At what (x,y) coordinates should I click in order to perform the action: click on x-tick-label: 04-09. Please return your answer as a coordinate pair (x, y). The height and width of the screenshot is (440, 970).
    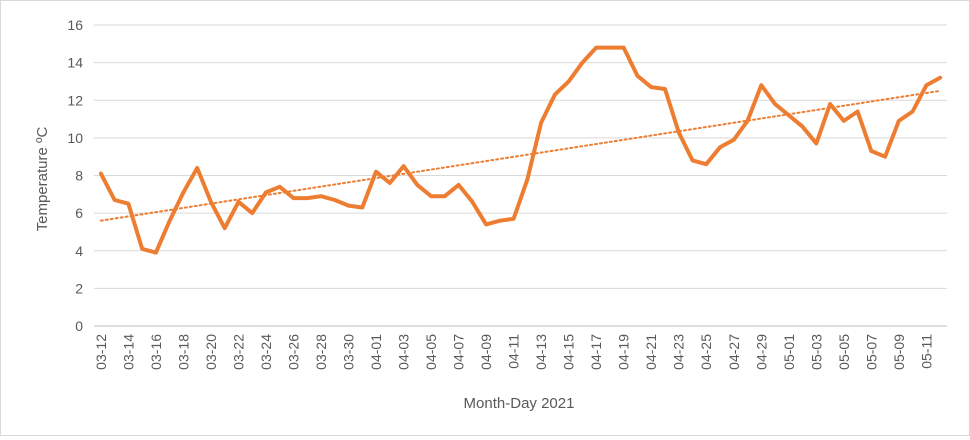
    Looking at the image, I should click on (486, 352).